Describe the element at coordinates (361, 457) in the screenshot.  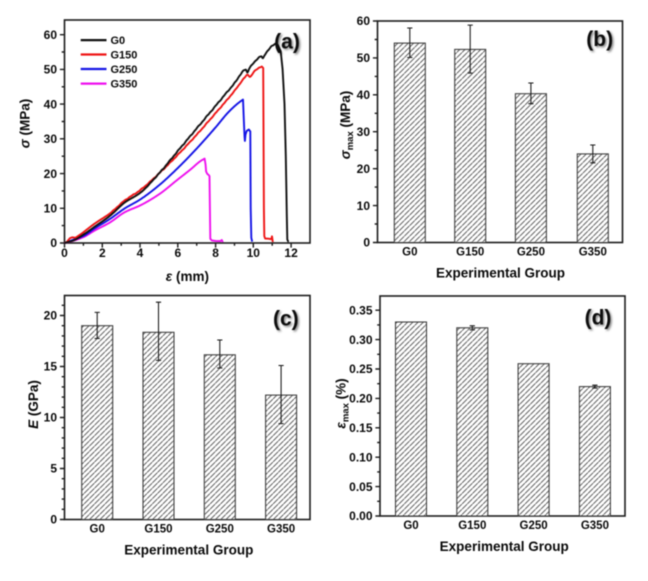
I see `svg-text: 0.10` at that location.